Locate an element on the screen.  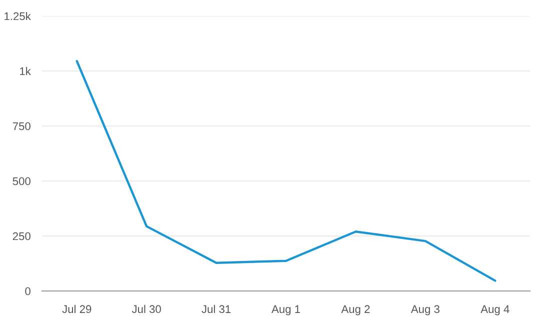
y-tick-label: 1.25k is located at coordinates (17, 16).